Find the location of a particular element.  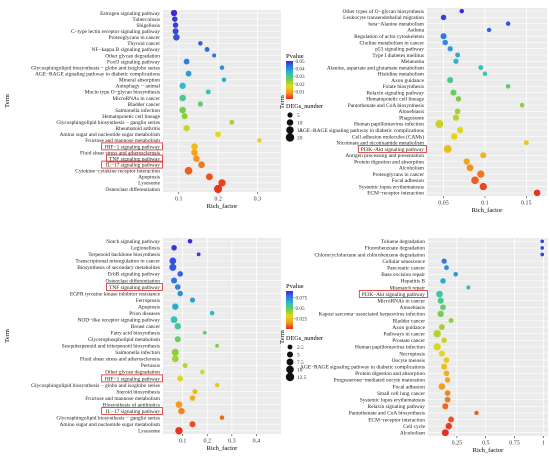

term-label: PI3K−Akt signaling pathway is located at coordinates (393, 150).